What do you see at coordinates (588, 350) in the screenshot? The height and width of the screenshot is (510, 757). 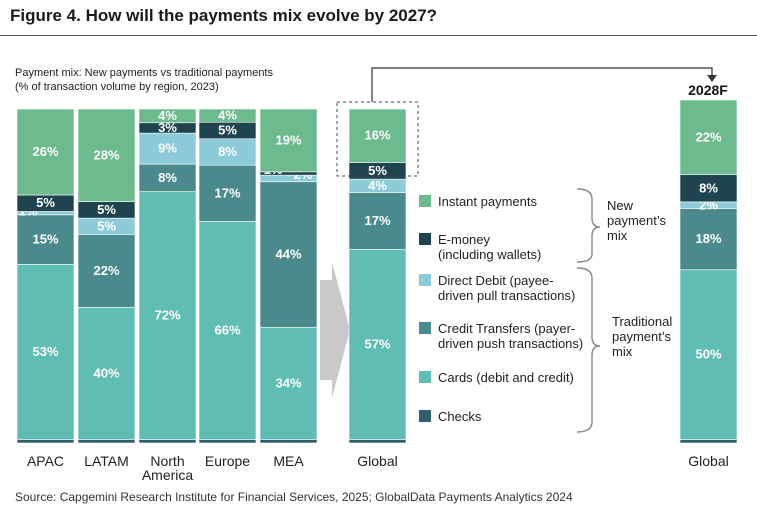 I see `traditional-mix-brace` at bounding box center [588, 350].